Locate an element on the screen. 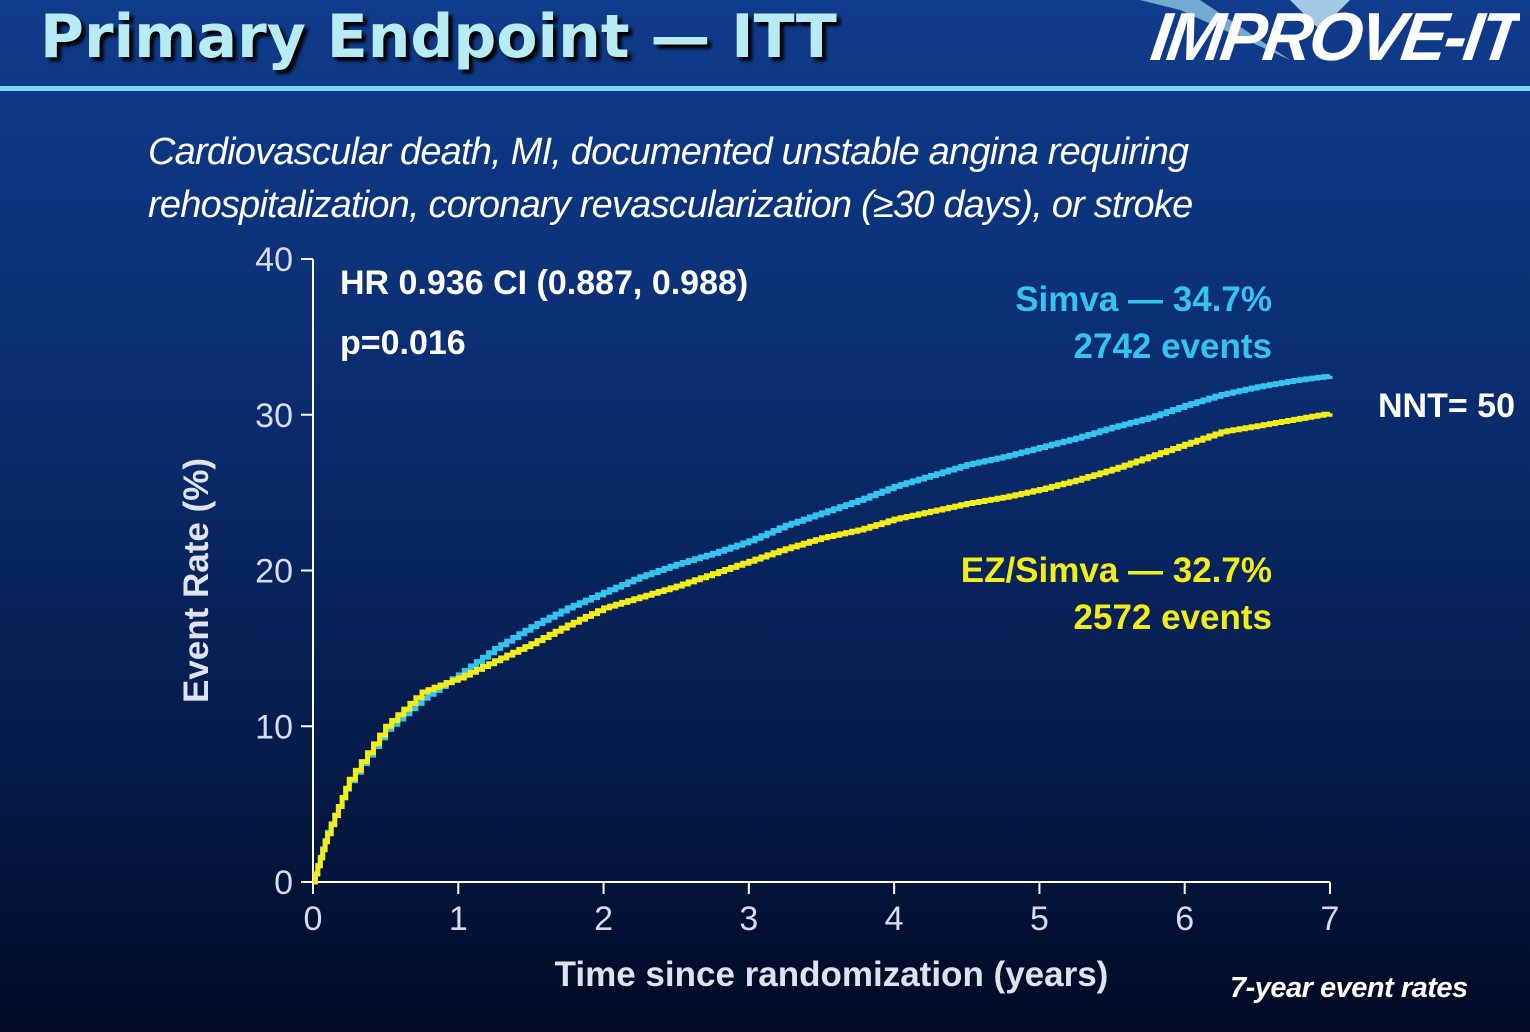 The height and width of the screenshot is (1032, 1530). x-tick-label: 3 is located at coordinates (748, 919).